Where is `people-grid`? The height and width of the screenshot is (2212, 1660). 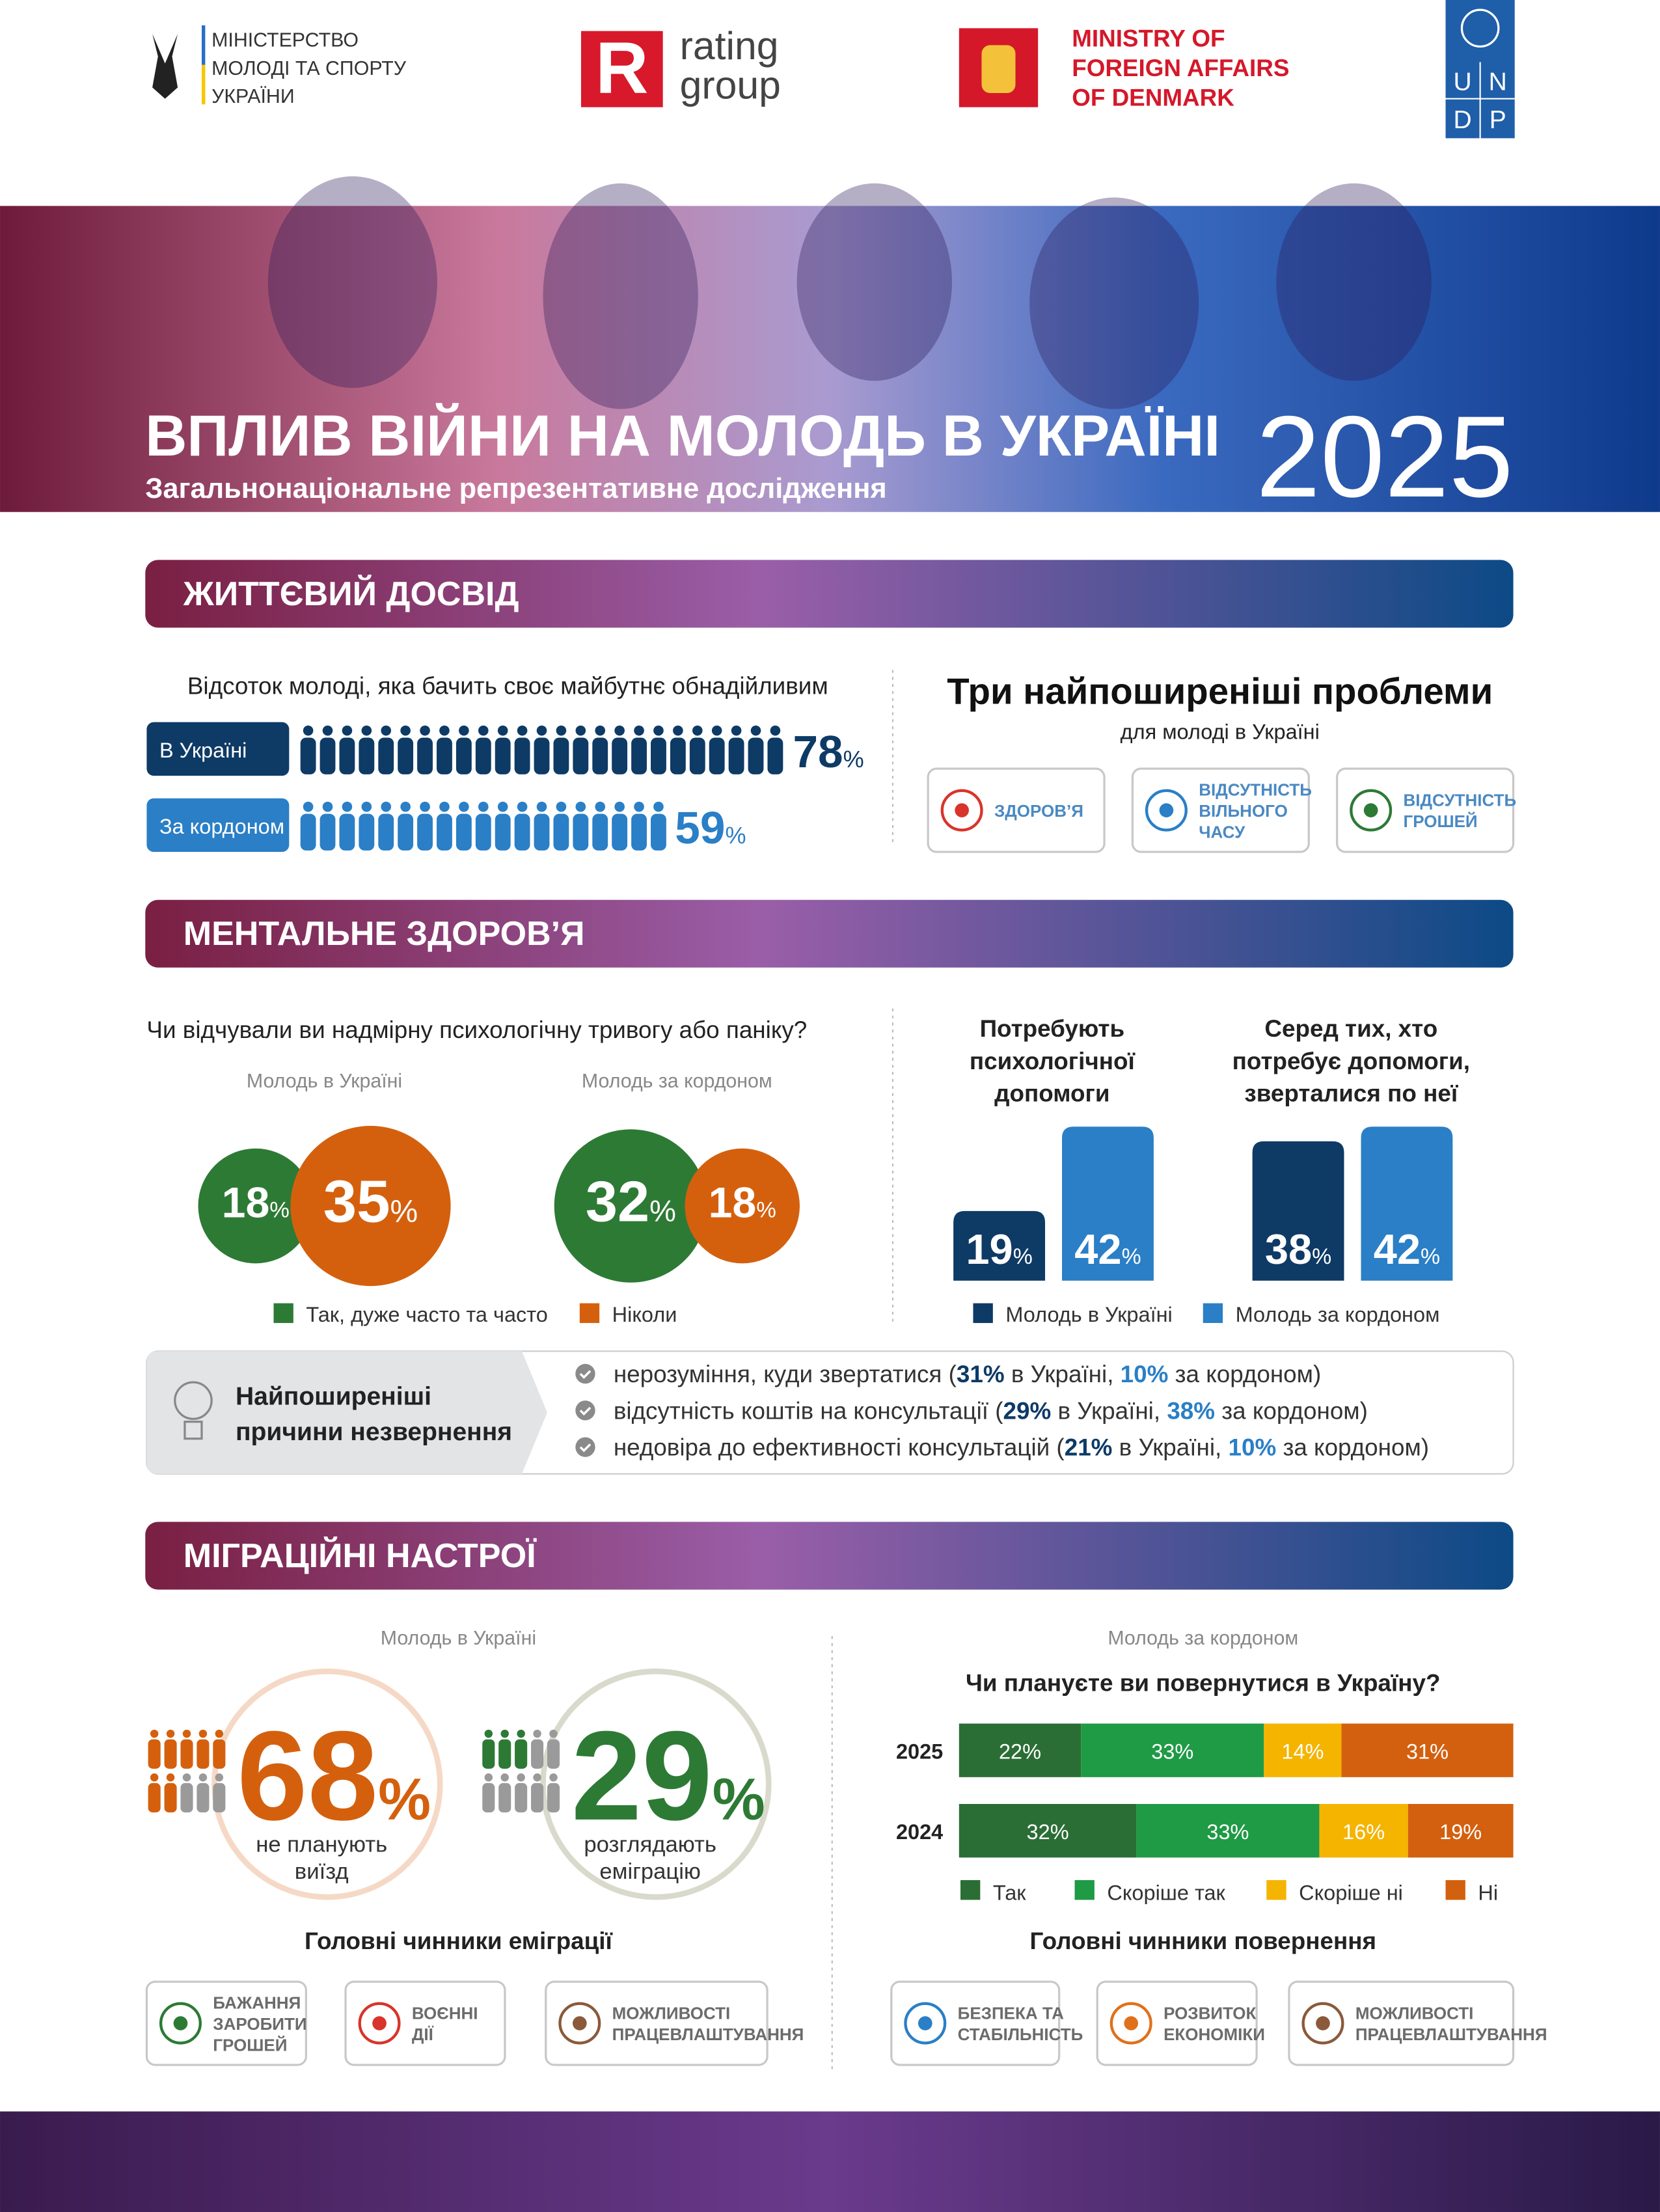
people-grid is located at coordinates (187, 1771).